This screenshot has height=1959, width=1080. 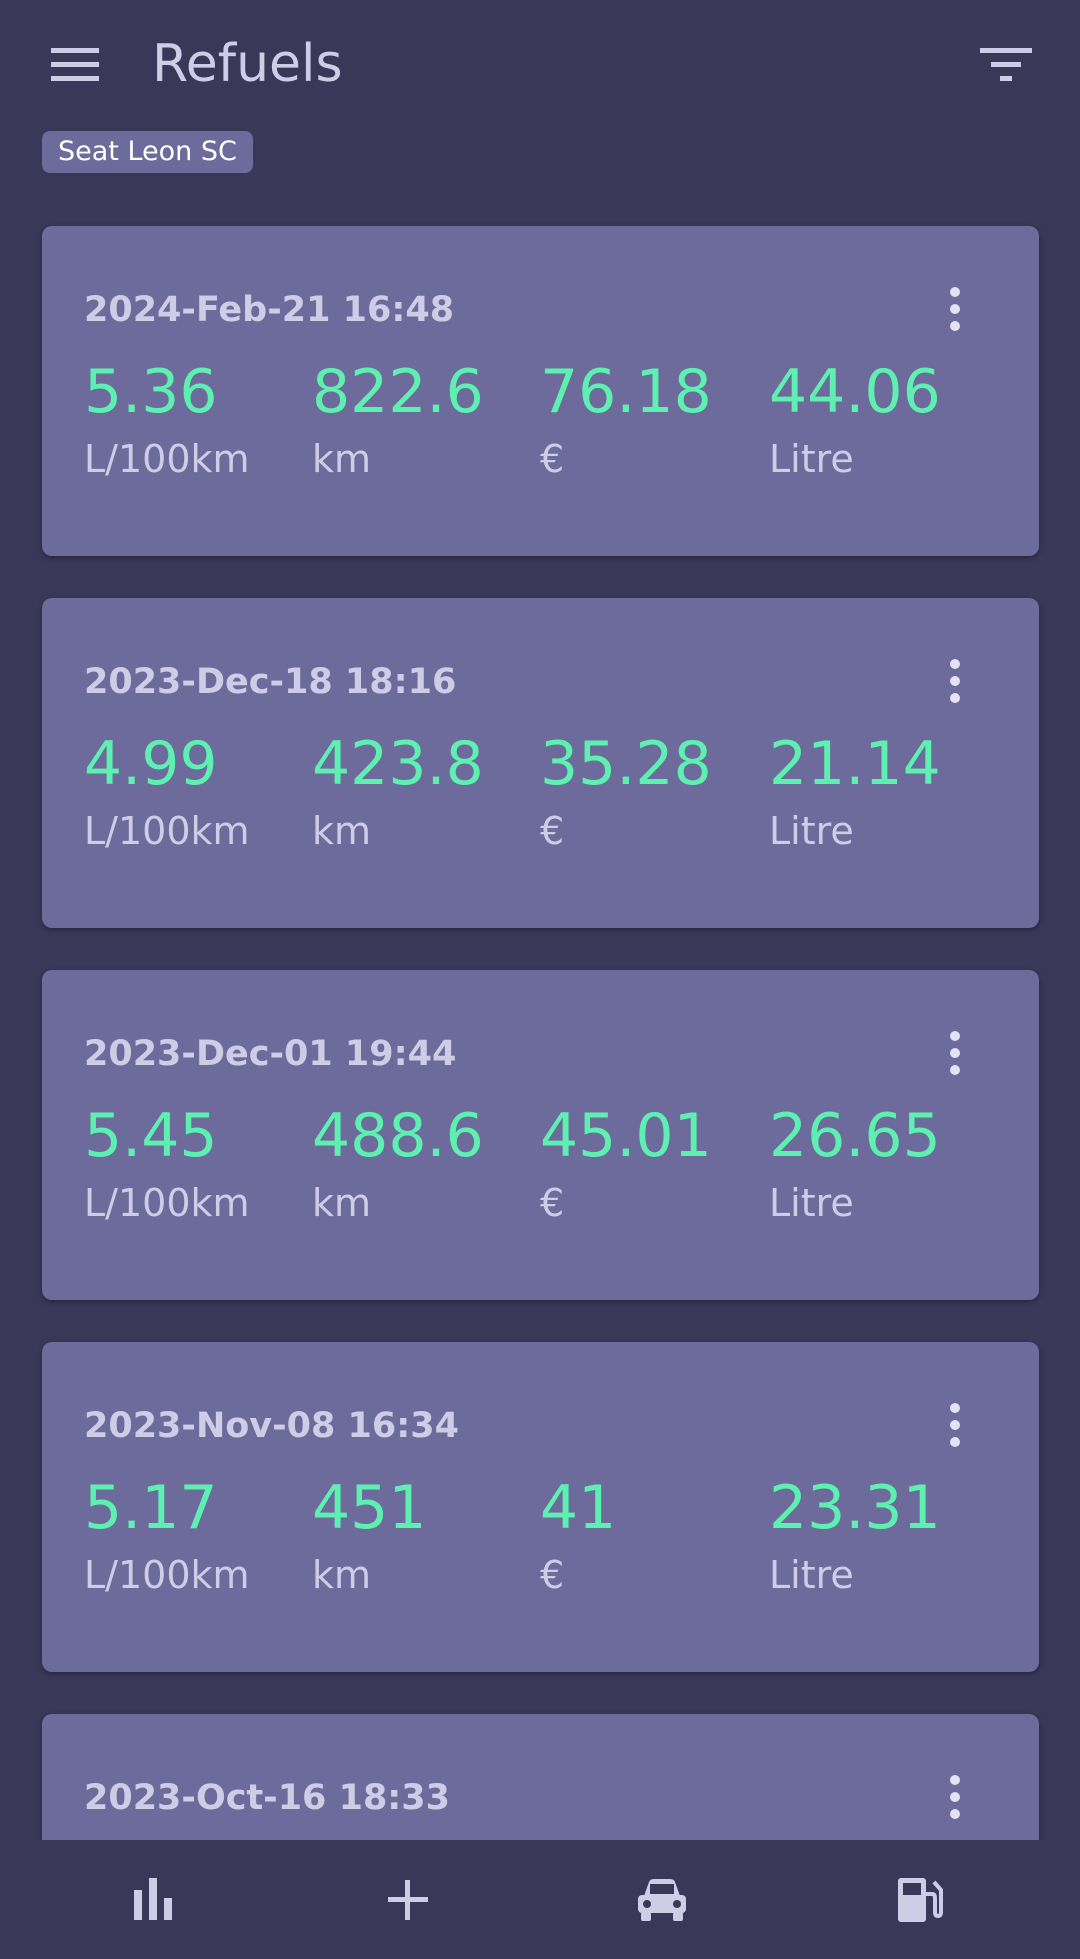 I want to click on volume-metric: 23.31 Litre, so click(x=879, y=1535).